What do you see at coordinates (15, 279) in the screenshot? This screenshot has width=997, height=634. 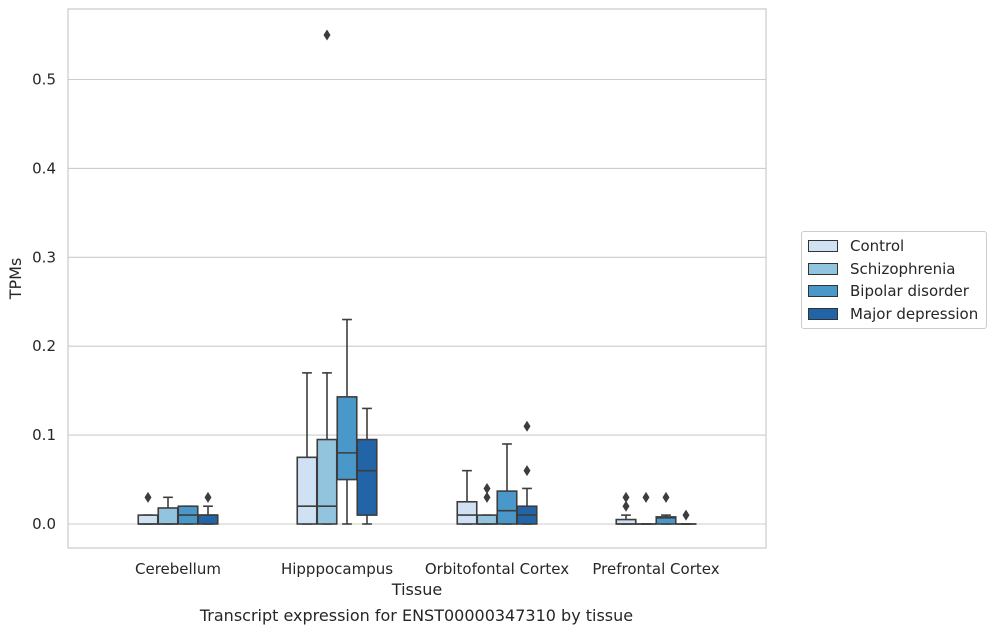 I see `y-axis-title: TPMs` at bounding box center [15, 279].